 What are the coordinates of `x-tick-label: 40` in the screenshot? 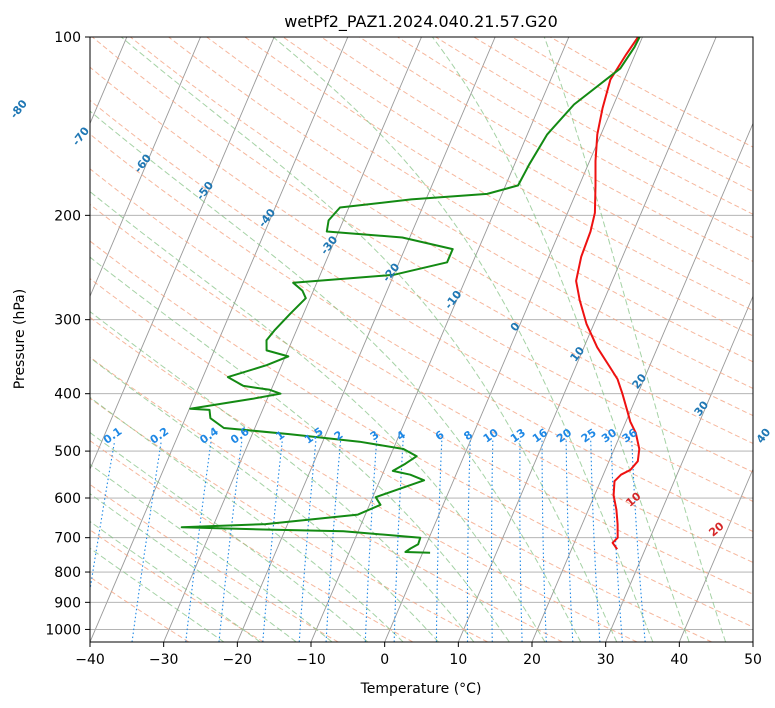 It's located at (679, 660).